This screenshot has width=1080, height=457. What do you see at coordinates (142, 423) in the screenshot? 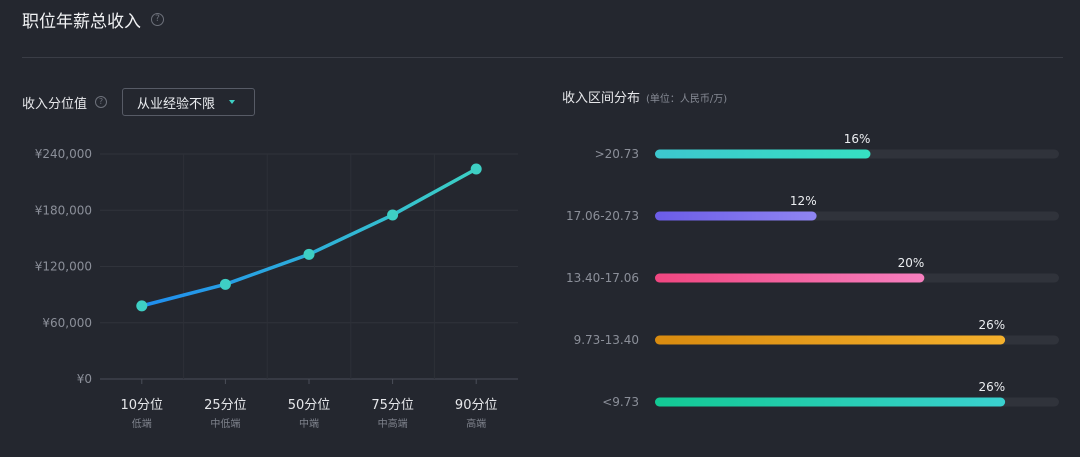
I see `x-sublabel: 低端` at bounding box center [142, 423].